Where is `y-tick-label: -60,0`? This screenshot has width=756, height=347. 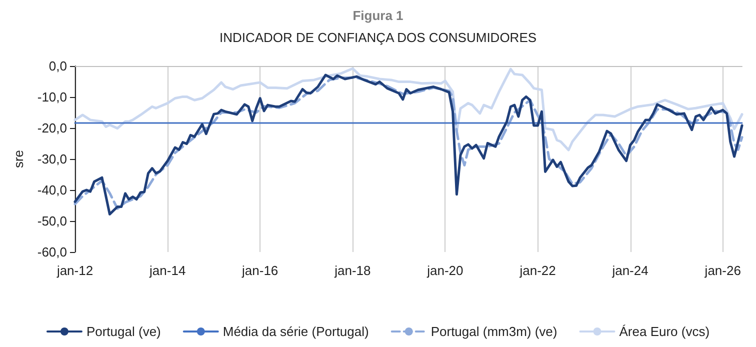 y-tick-label: -60,0 is located at coordinates (52, 252).